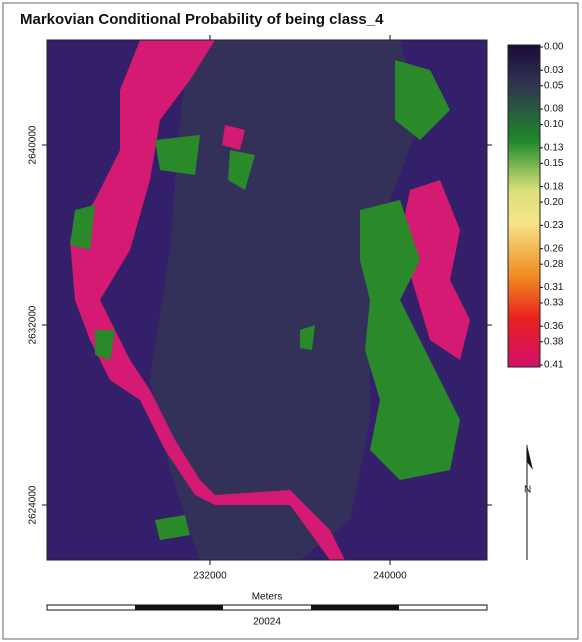 Image resolution: width=582 pixels, height=642 pixels. I want to click on y-tick-label: 2624000, so click(33, 504).